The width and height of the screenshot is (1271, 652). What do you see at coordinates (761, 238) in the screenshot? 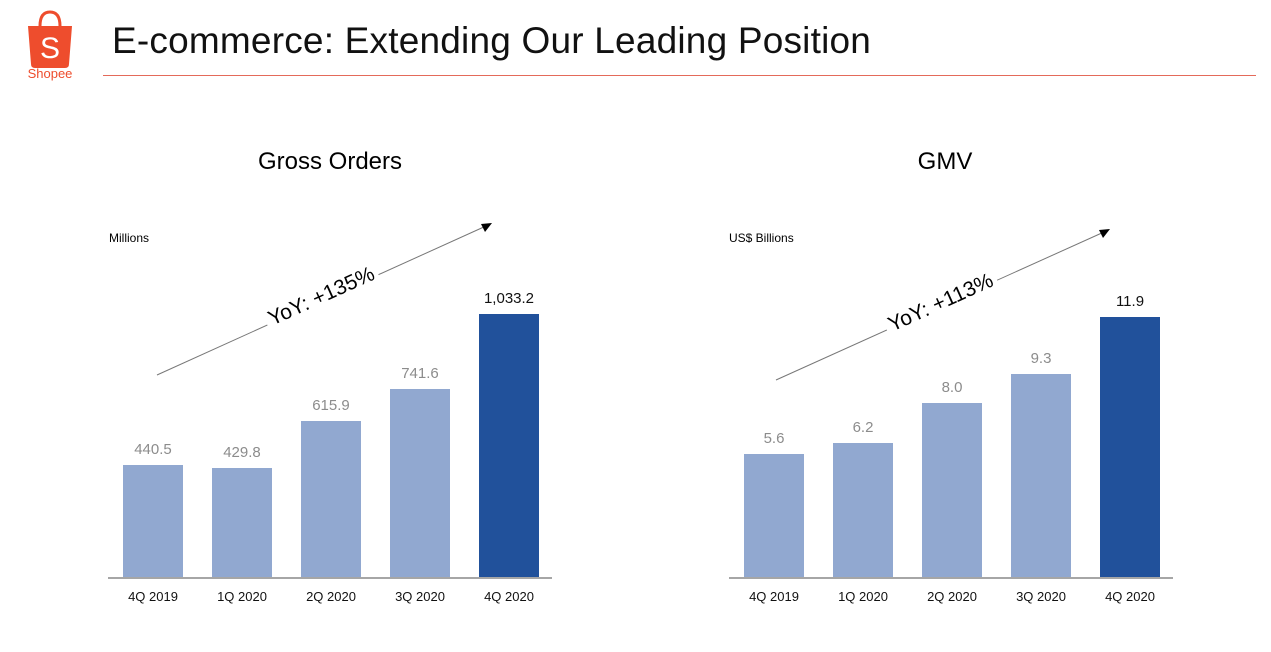
I see `unit-label: US$ Billions` at bounding box center [761, 238].